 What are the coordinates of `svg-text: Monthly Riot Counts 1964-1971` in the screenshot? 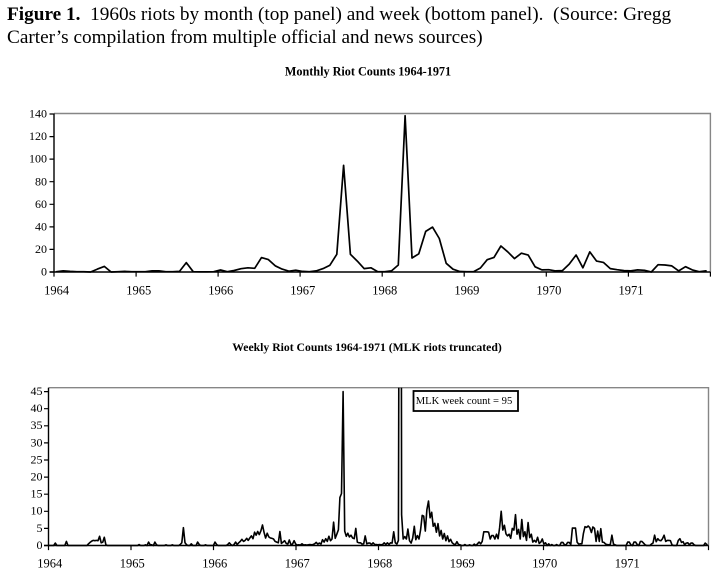 It's located at (368, 72).